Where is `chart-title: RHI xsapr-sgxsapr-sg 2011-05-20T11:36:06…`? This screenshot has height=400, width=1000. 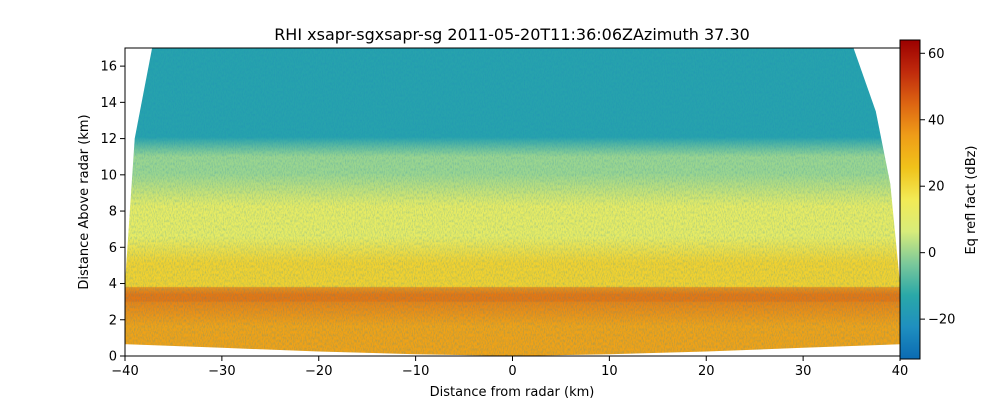
chart-title: RHI xsapr-sgxsapr-sg 2011-05-20T11:36:06… is located at coordinates (512, 34).